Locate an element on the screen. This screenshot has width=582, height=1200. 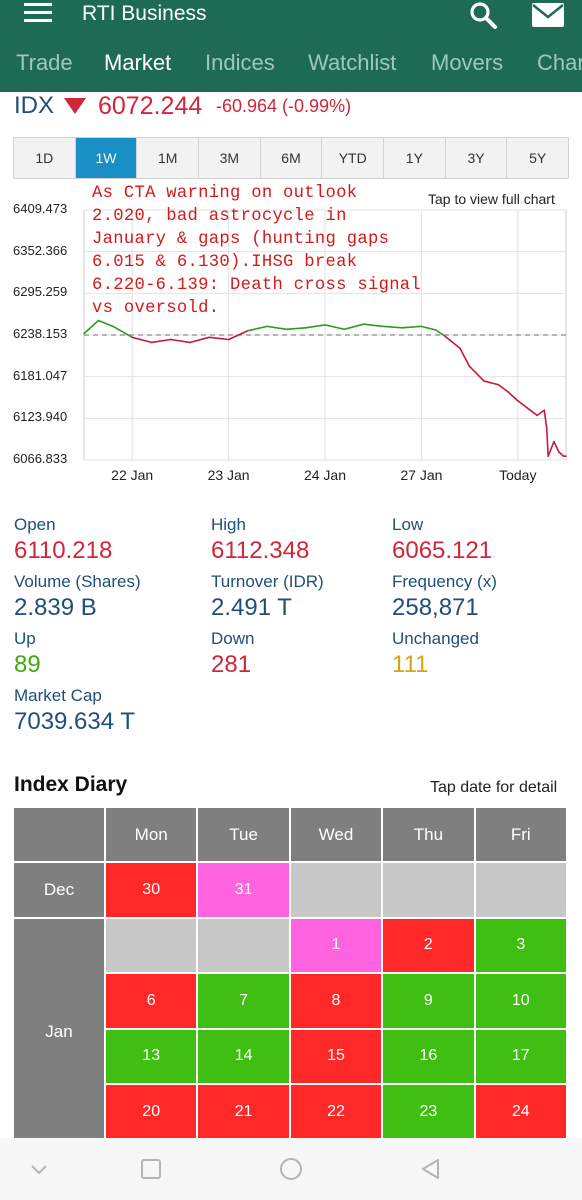
stat-value: 6065.121 is located at coordinates (442, 550).